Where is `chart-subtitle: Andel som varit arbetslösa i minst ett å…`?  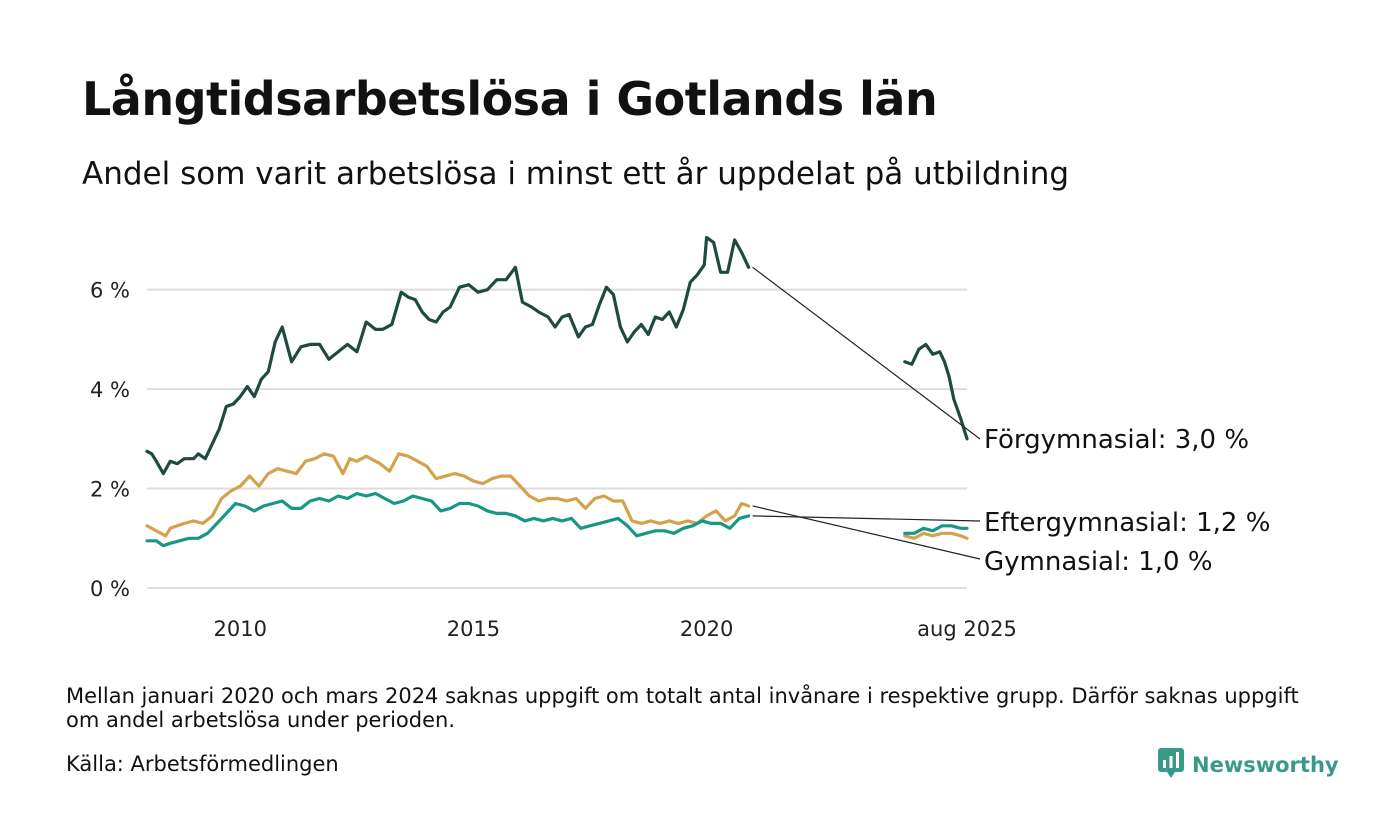
chart-subtitle: Andel som varit arbetslösa i minst ett å… is located at coordinates (576, 174).